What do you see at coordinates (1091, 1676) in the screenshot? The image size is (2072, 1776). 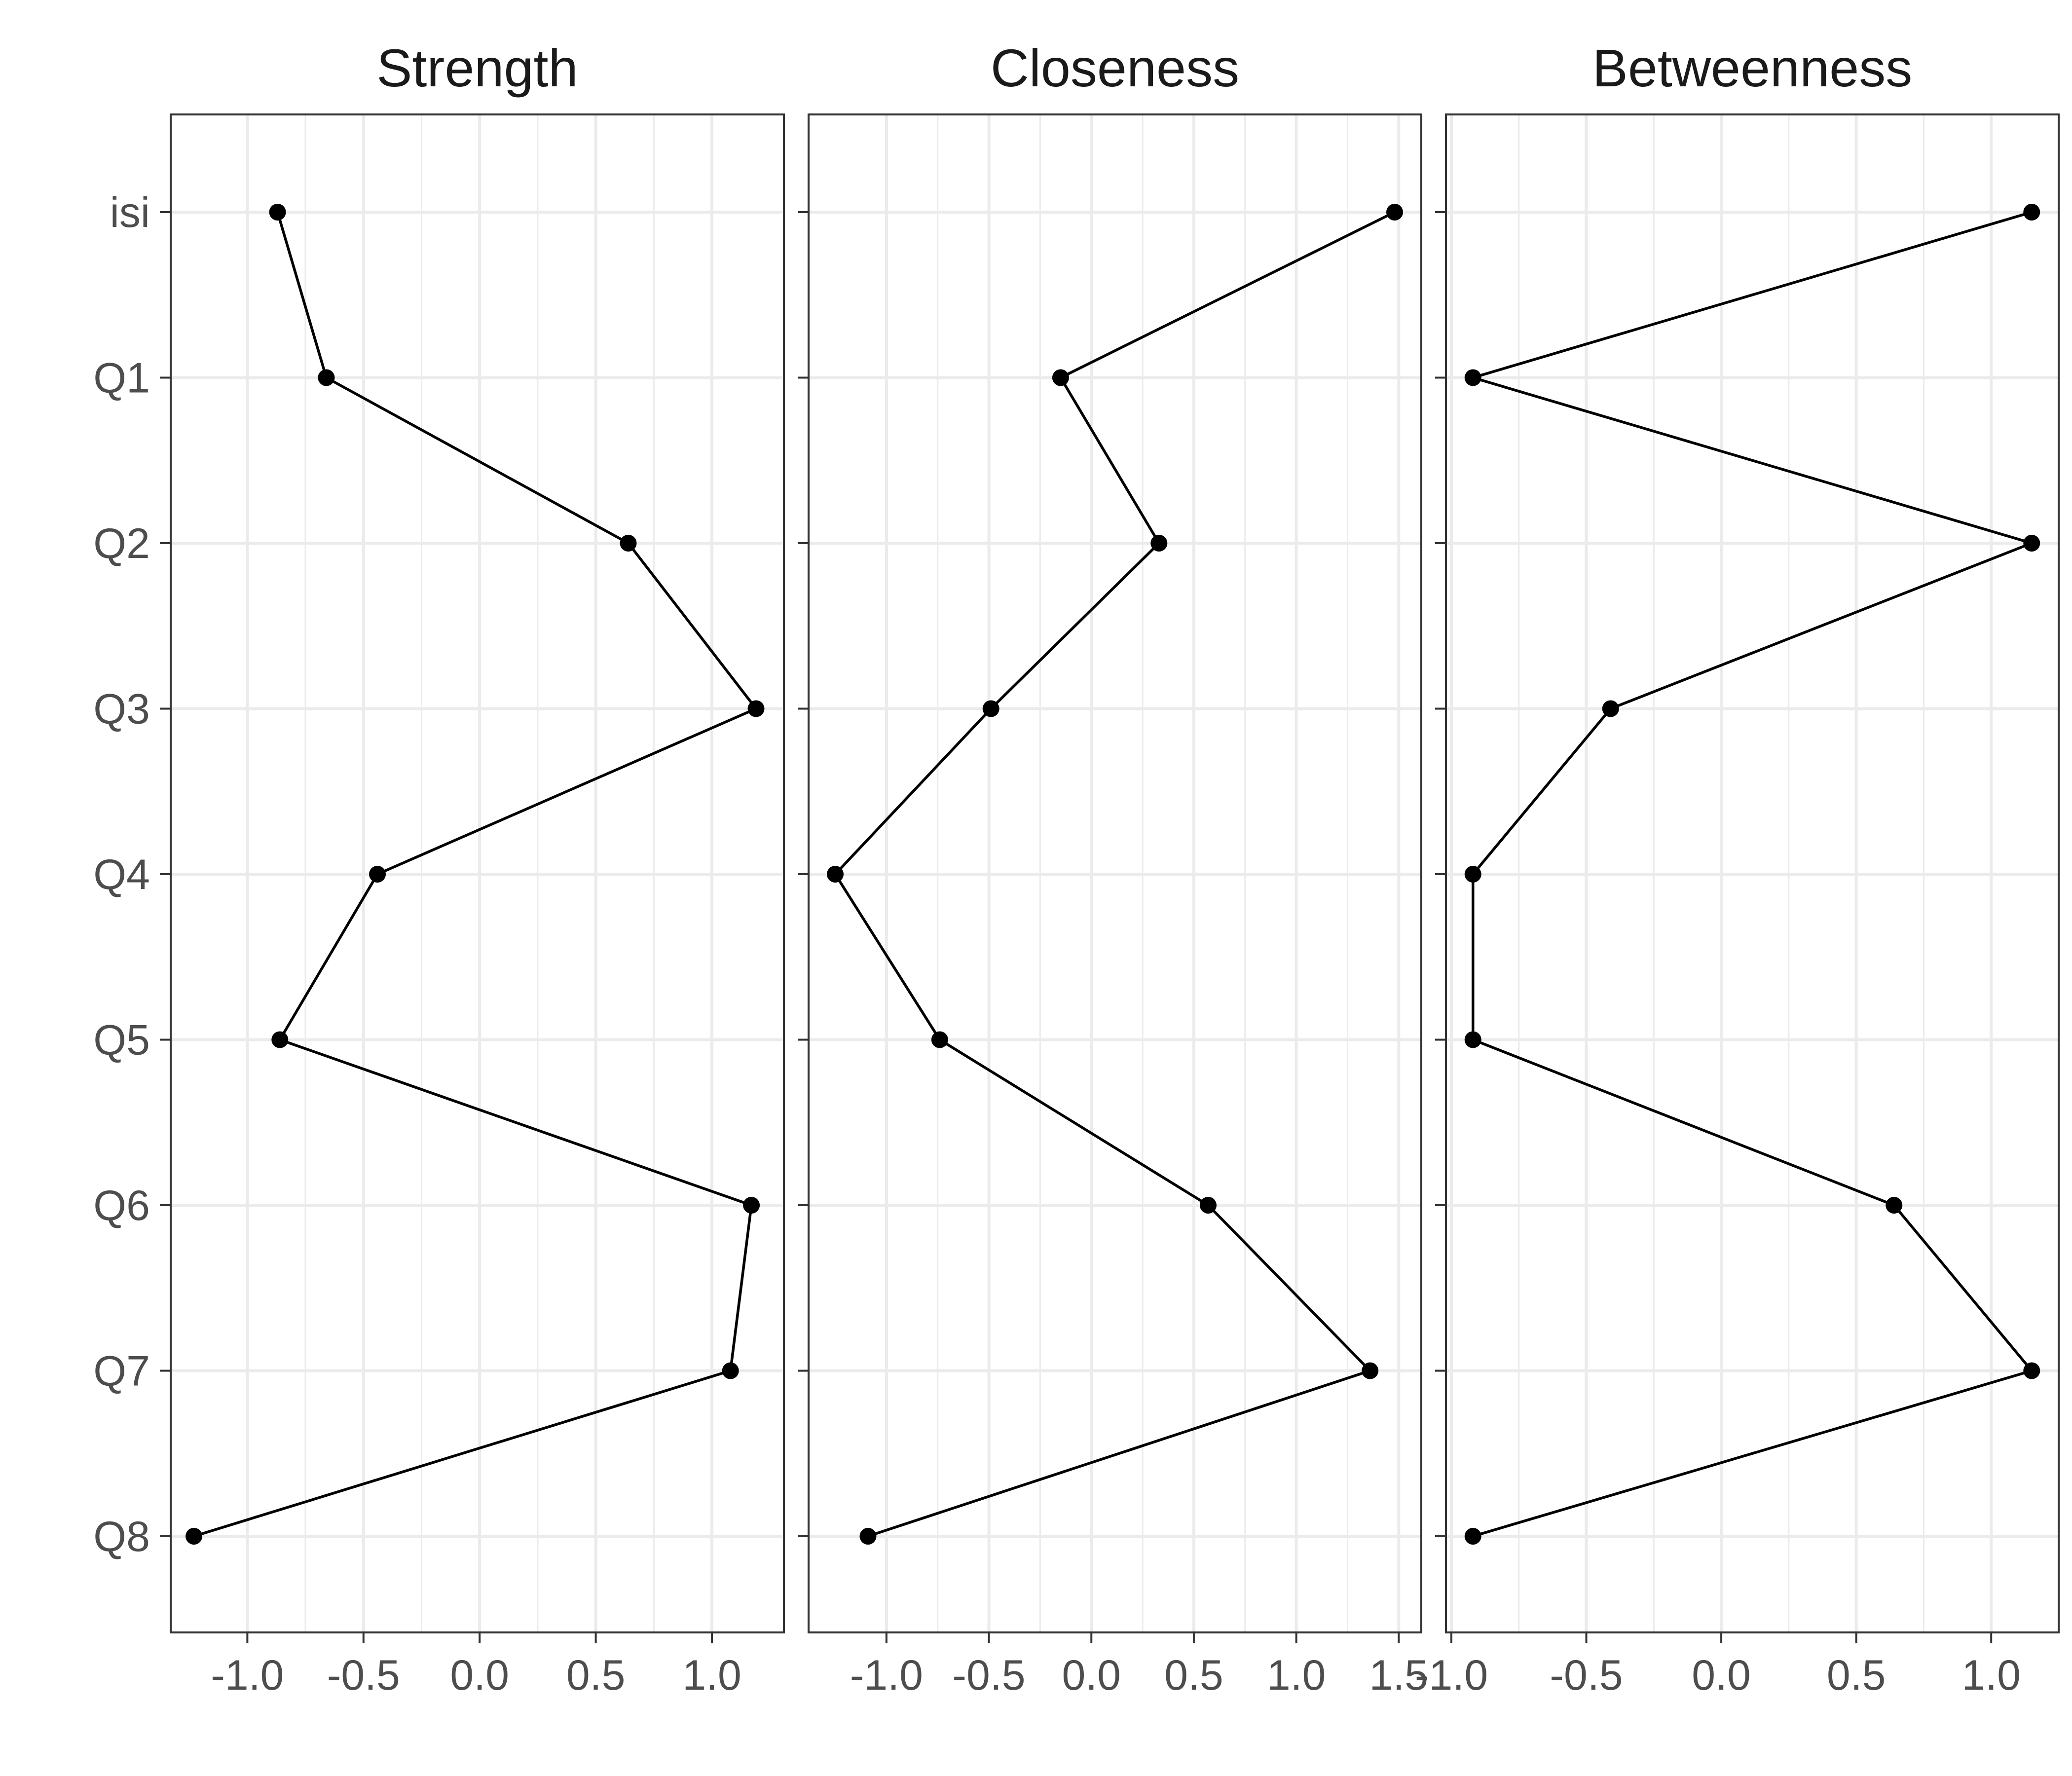 I see `x-tick-label-closeness: 0.0` at bounding box center [1091, 1676].